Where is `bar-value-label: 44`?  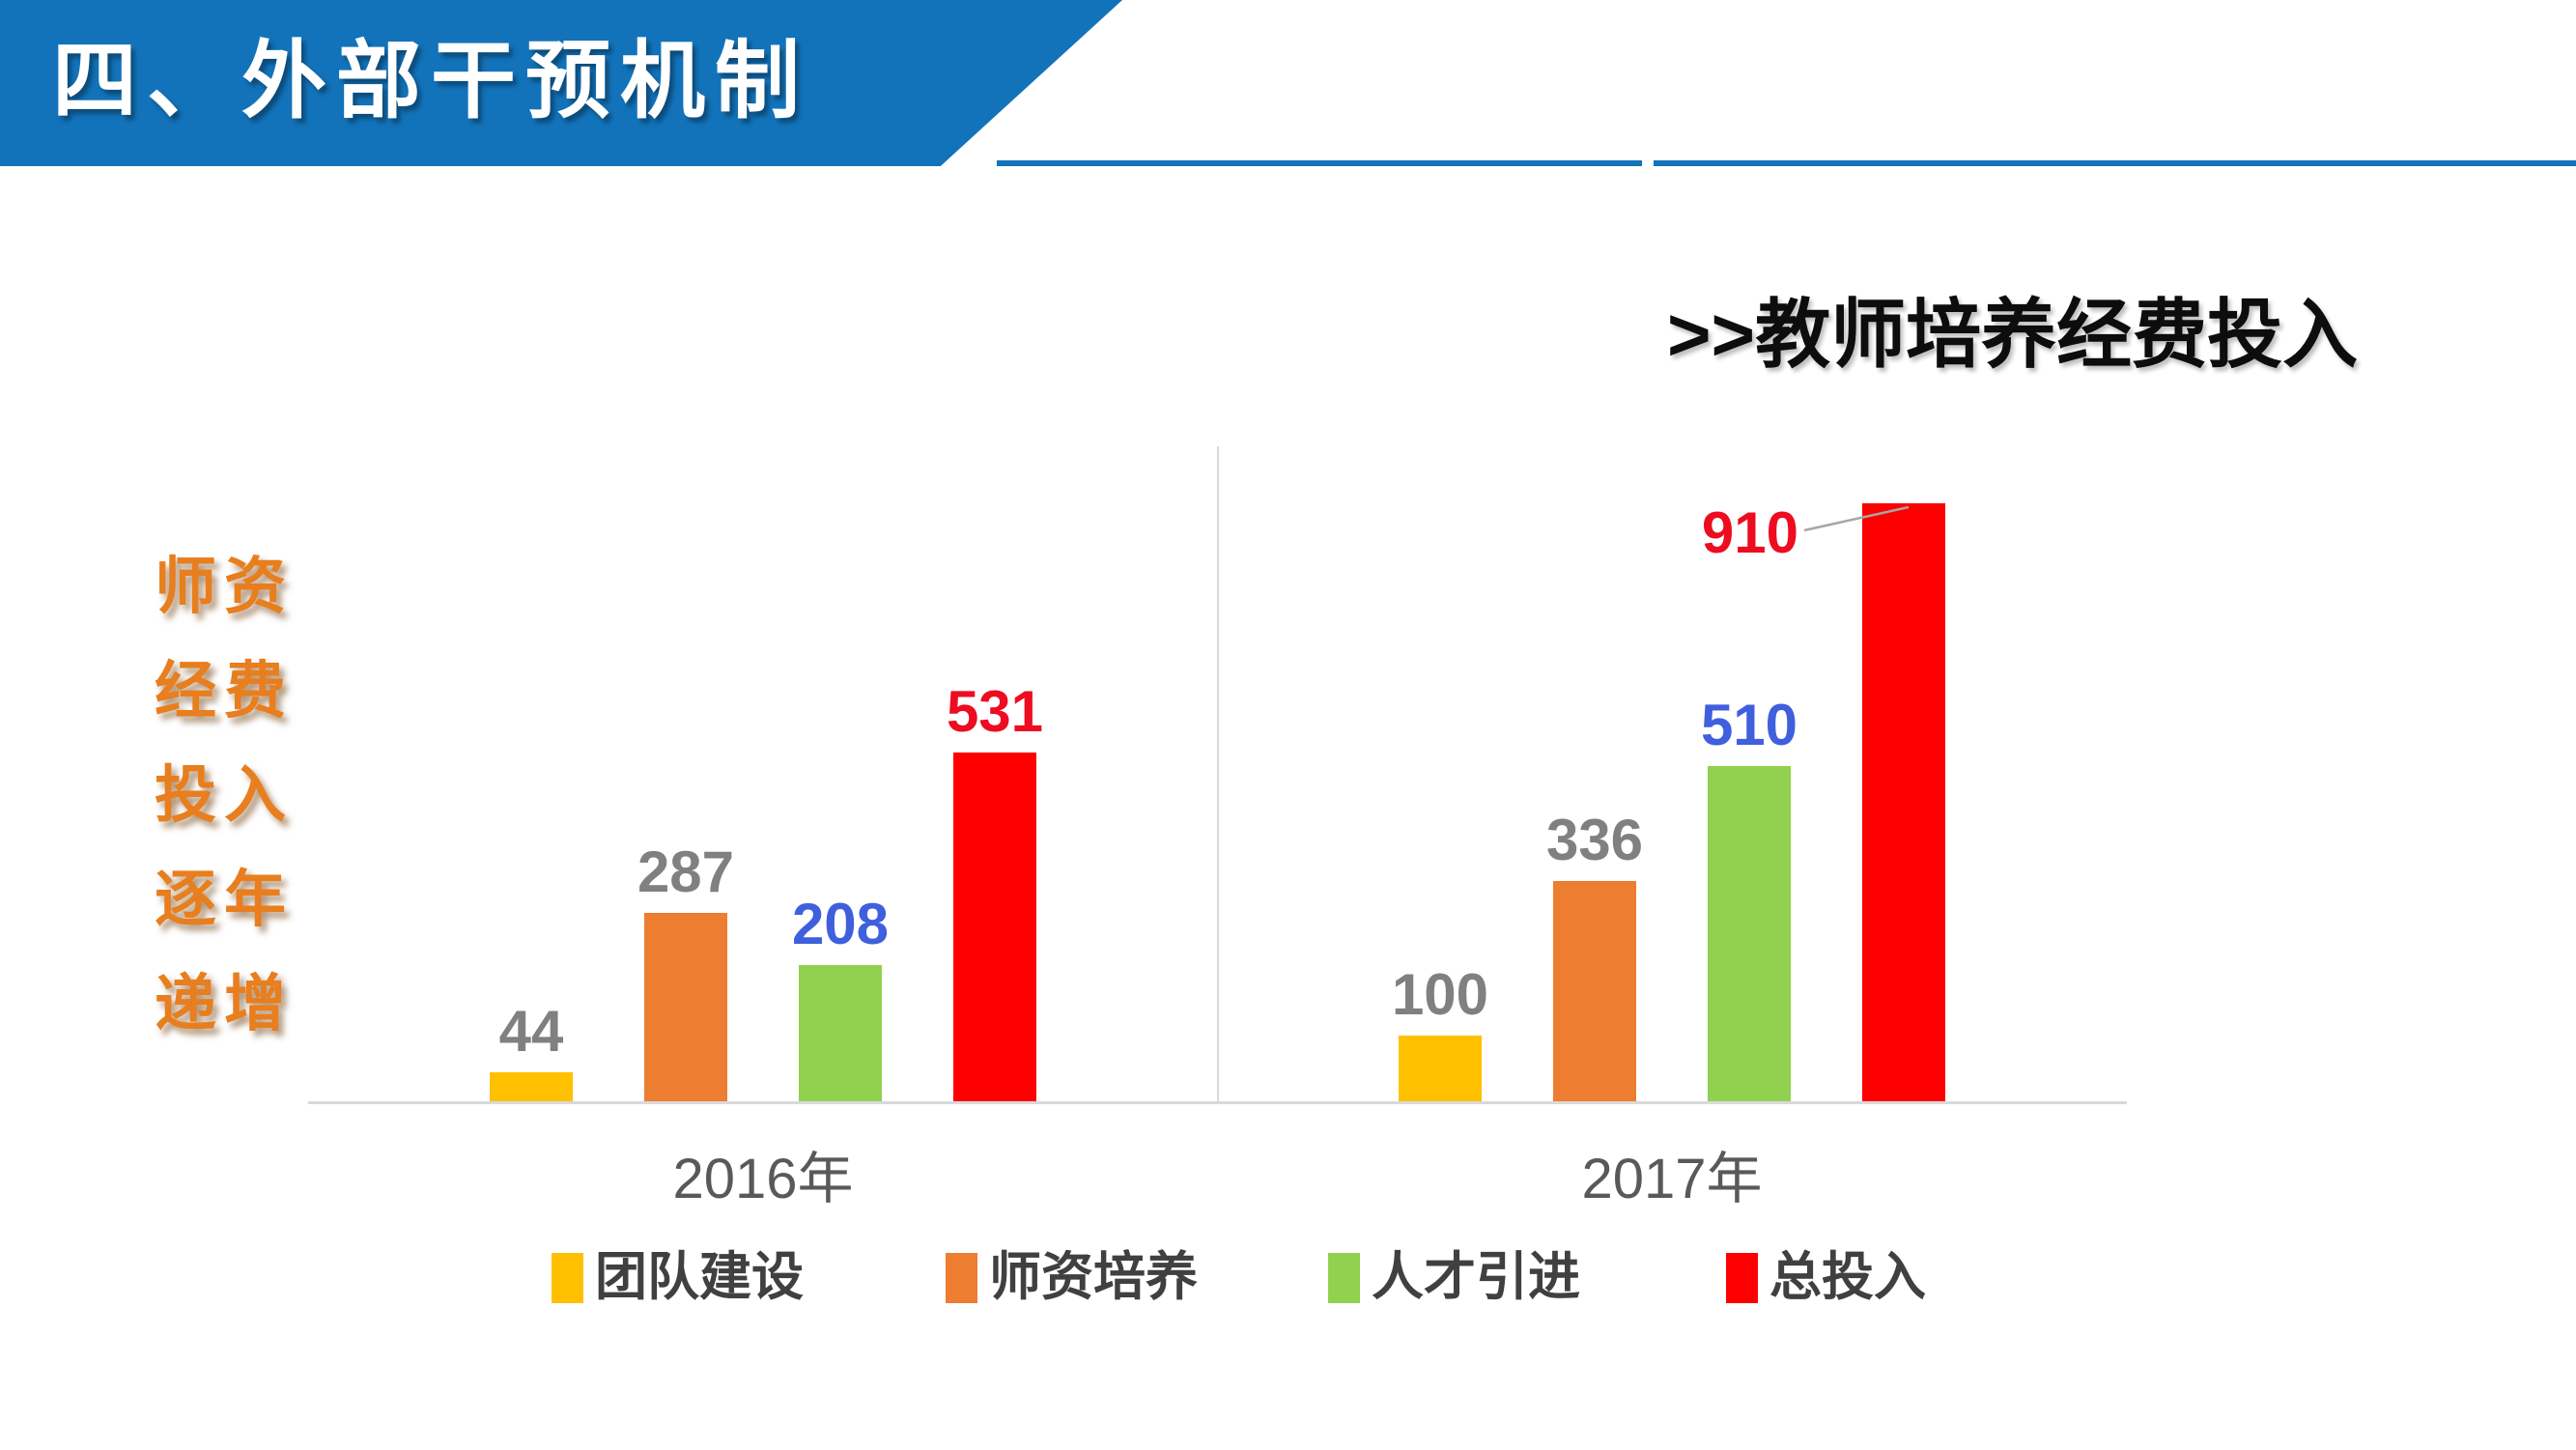 bar-value-label: 44 is located at coordinates (531, 1032).